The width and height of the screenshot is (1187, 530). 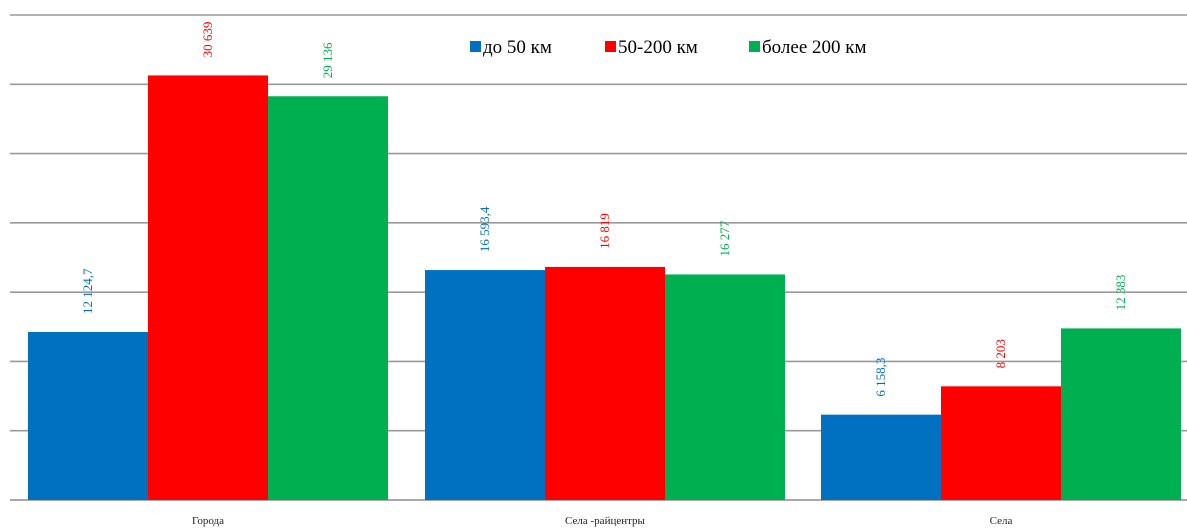 I want to click on legend-label: 50-200 км, so click(x=658, y=47).